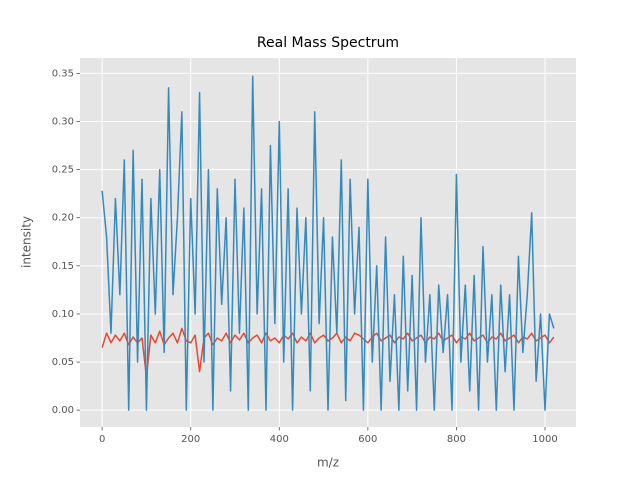 Image resolution: width=640 pixels, height=484 pixels. What do you see at coordinates (328, 463) in the screenshot?
I see `x-axis-label: m/z` at bounding box center [328, 463].